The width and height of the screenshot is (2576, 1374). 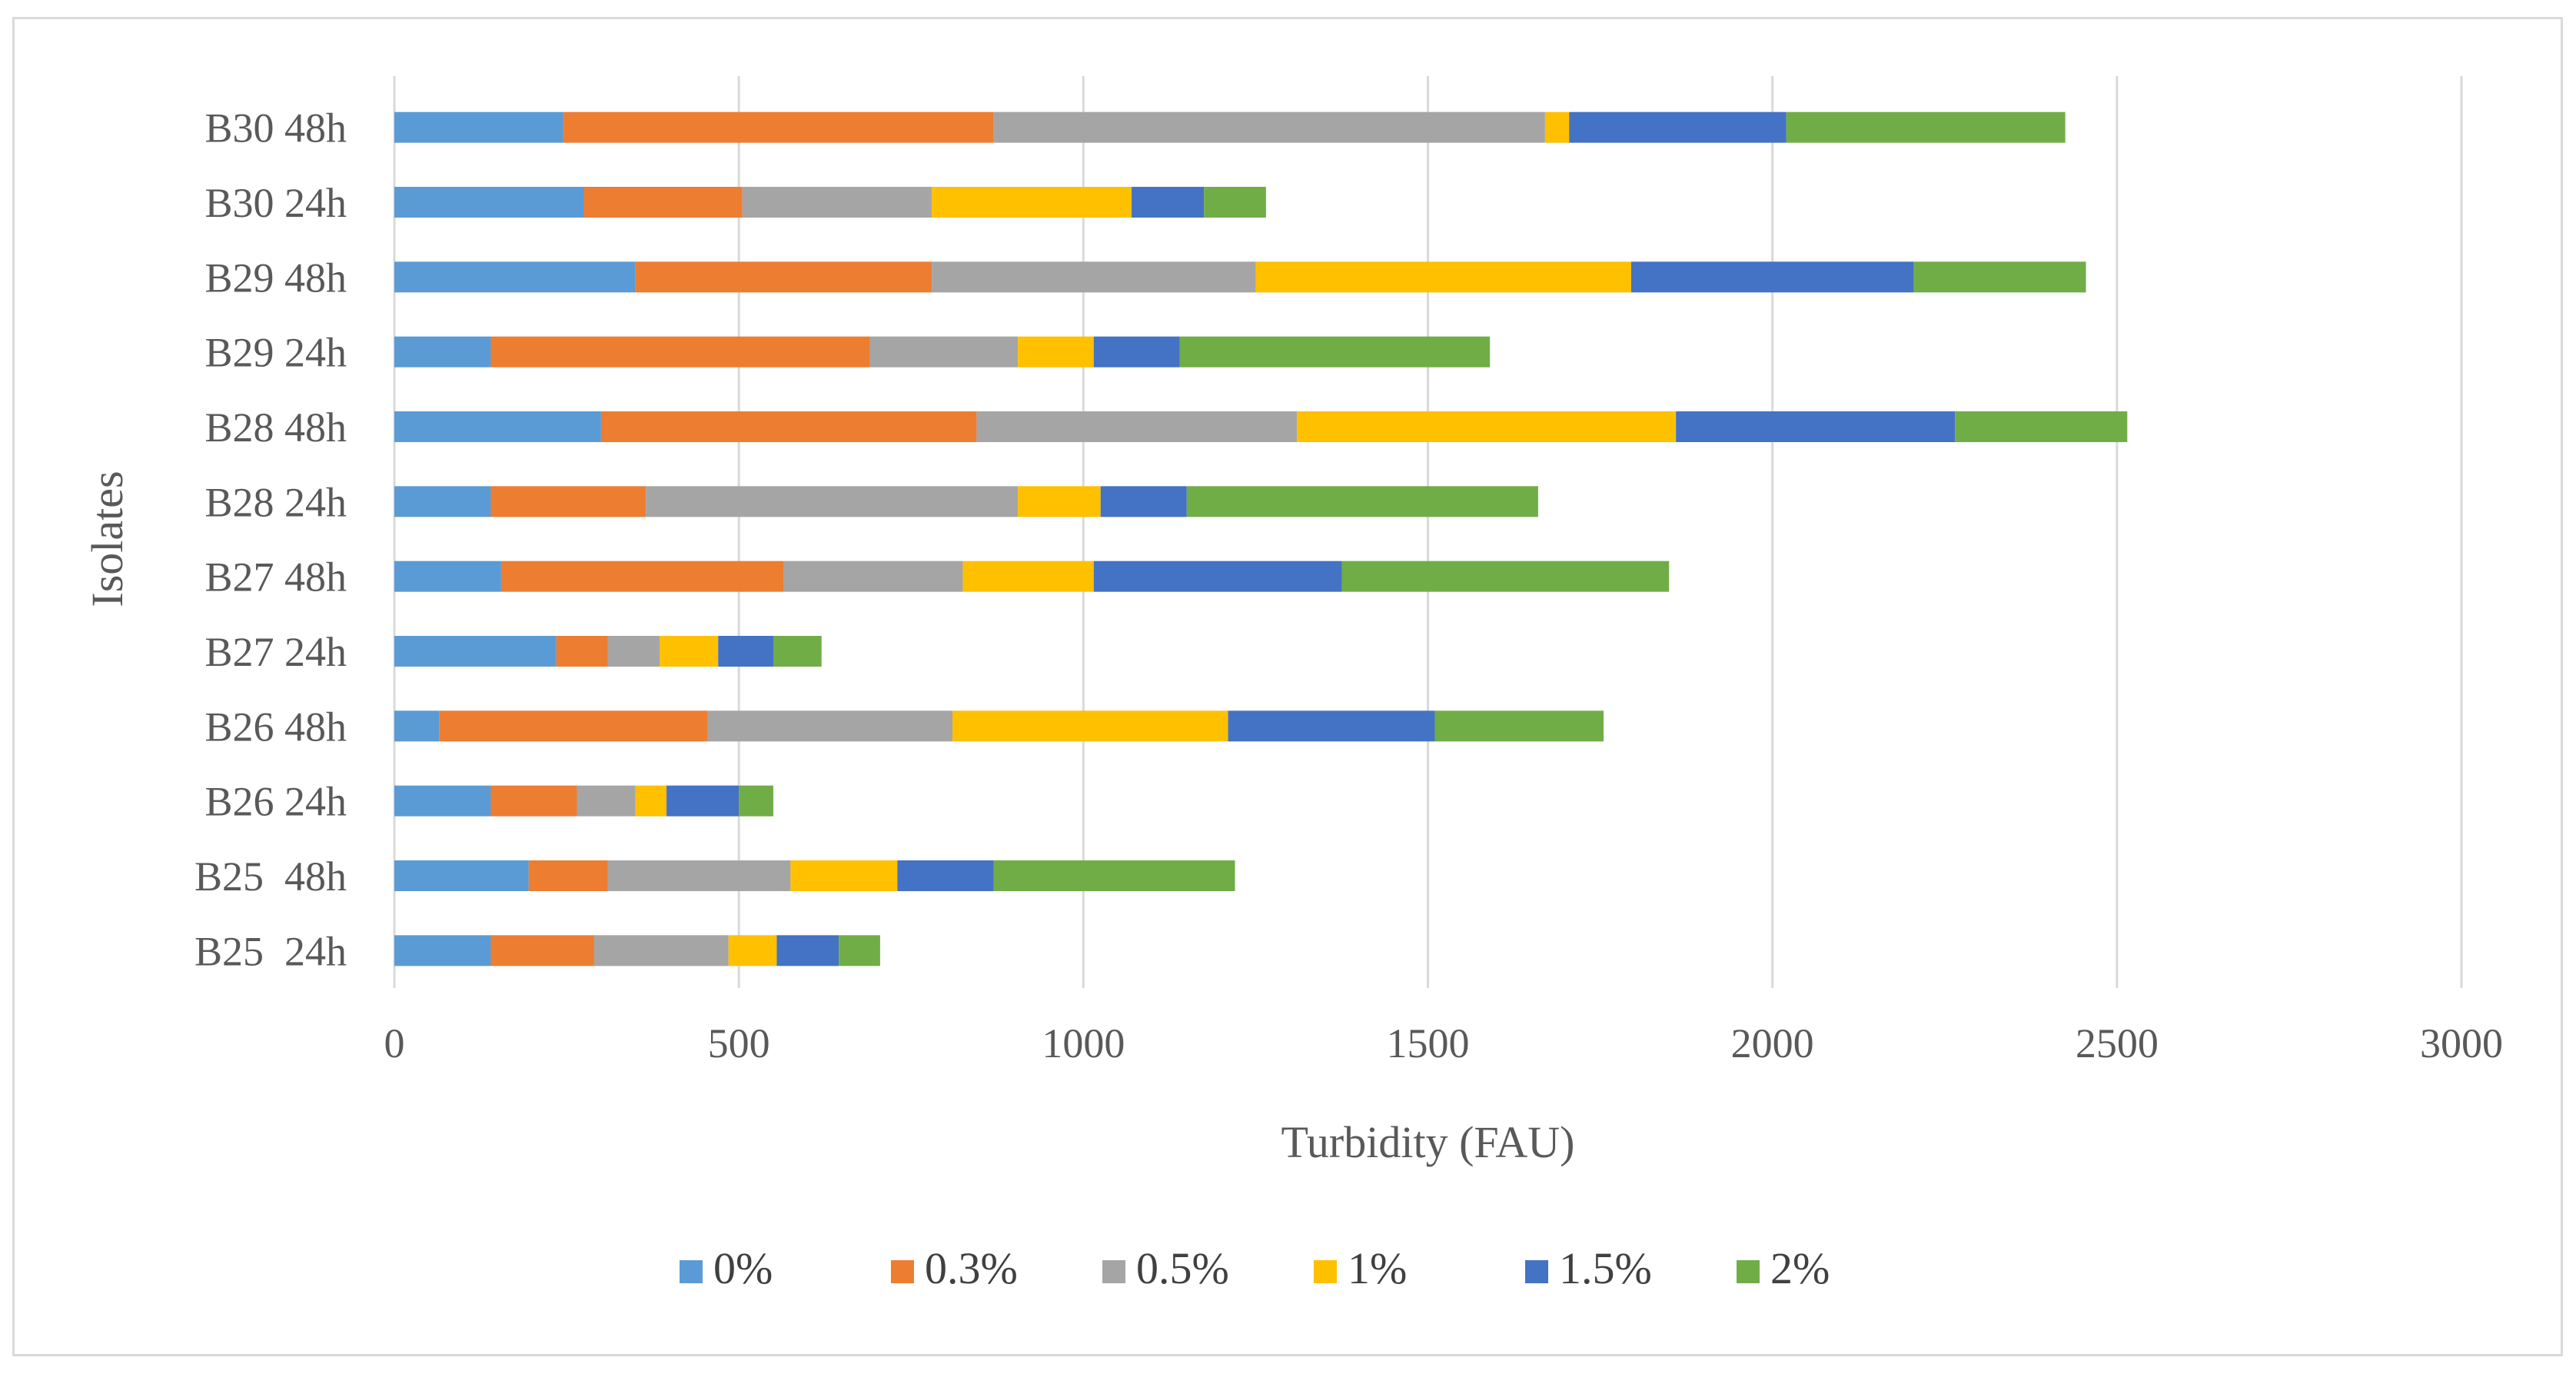 What do you see at coordinates (394, 1043) in the screenshot?
I see `x-tick-label: 0` at bounding box center [394, 1043].